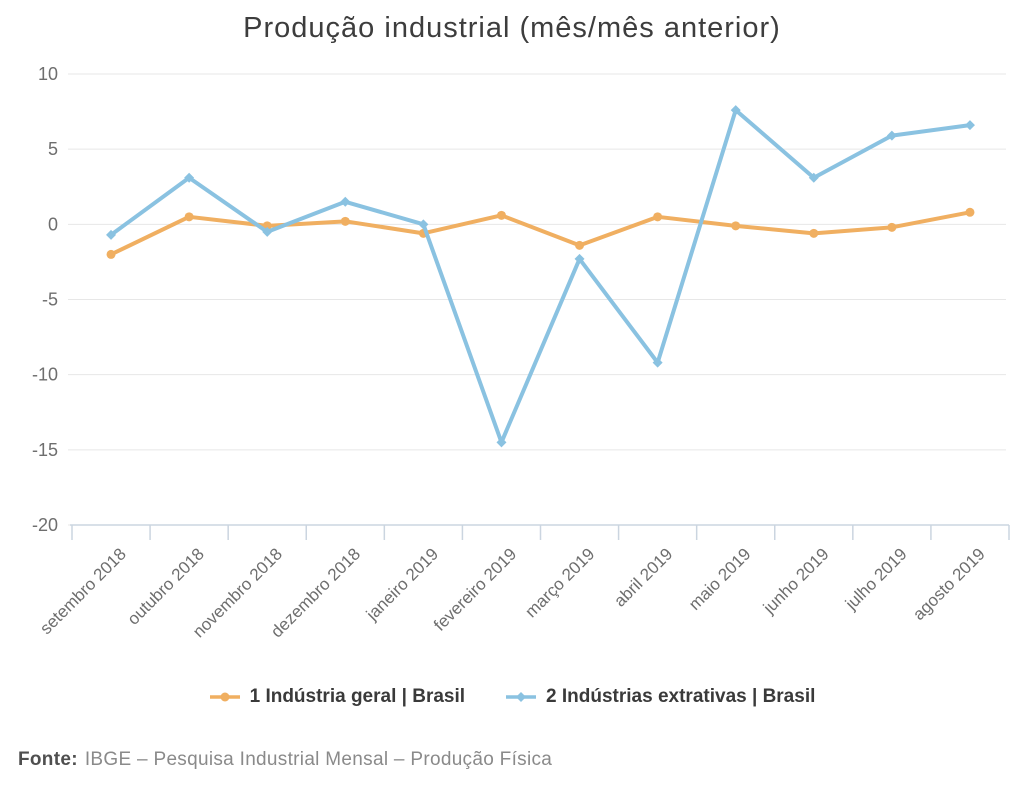 Image resolution: width=1024 pixels, height=798 pixels. What do you see at coordinates (540, 233) in the screenshot?
I see `series-industria-geral` at bounding box center [540, 233].